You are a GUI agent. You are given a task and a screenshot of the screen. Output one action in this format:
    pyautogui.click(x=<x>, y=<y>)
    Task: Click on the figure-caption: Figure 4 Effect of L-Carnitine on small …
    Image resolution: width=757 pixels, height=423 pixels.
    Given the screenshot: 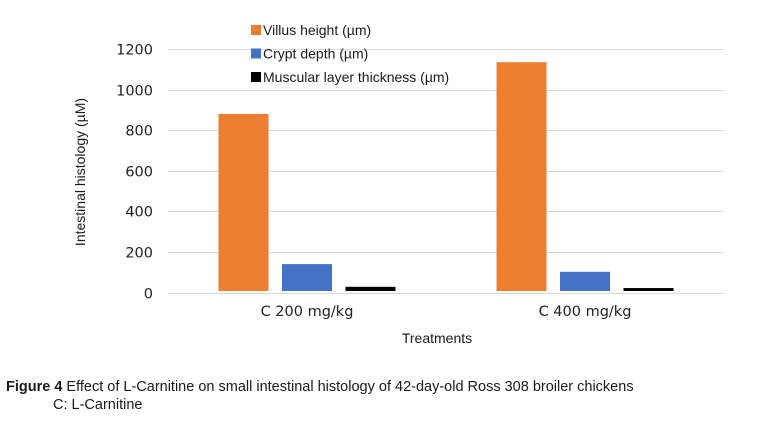 What is the action you would take?
    pyautogui.click(x=320, y=396)
    